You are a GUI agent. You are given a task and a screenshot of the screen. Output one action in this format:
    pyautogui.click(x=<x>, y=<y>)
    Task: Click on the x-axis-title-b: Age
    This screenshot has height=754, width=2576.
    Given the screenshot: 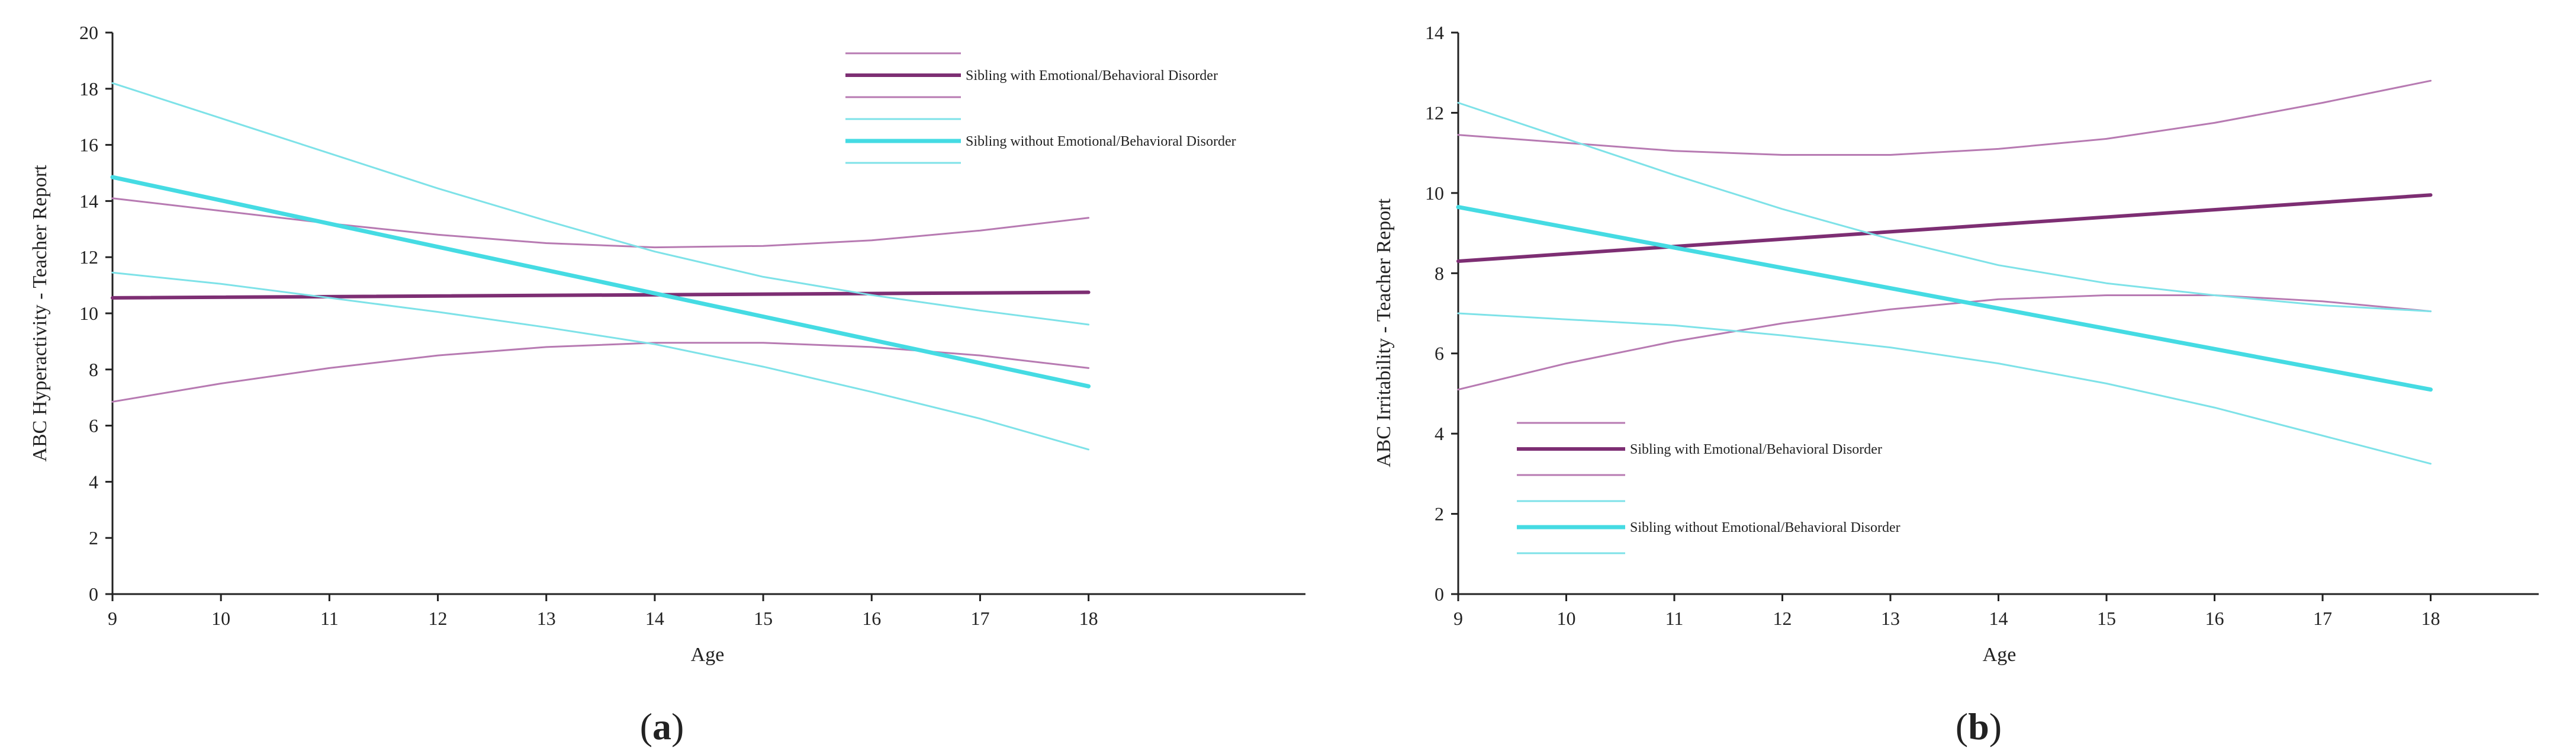 What is the action you would take?
    pyautogui.click(x=2000, y=655)
    